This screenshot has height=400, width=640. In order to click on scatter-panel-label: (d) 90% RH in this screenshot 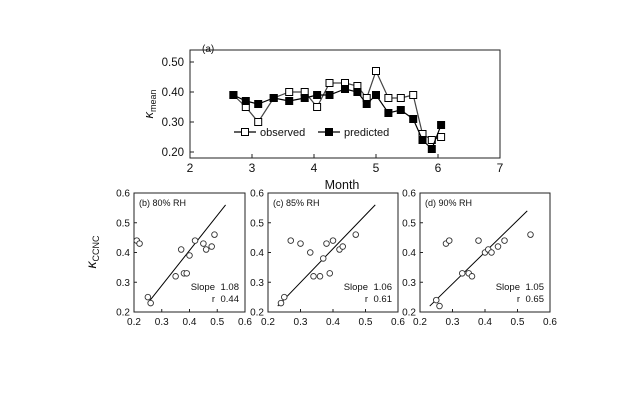, I will do `click(448, 203)`.